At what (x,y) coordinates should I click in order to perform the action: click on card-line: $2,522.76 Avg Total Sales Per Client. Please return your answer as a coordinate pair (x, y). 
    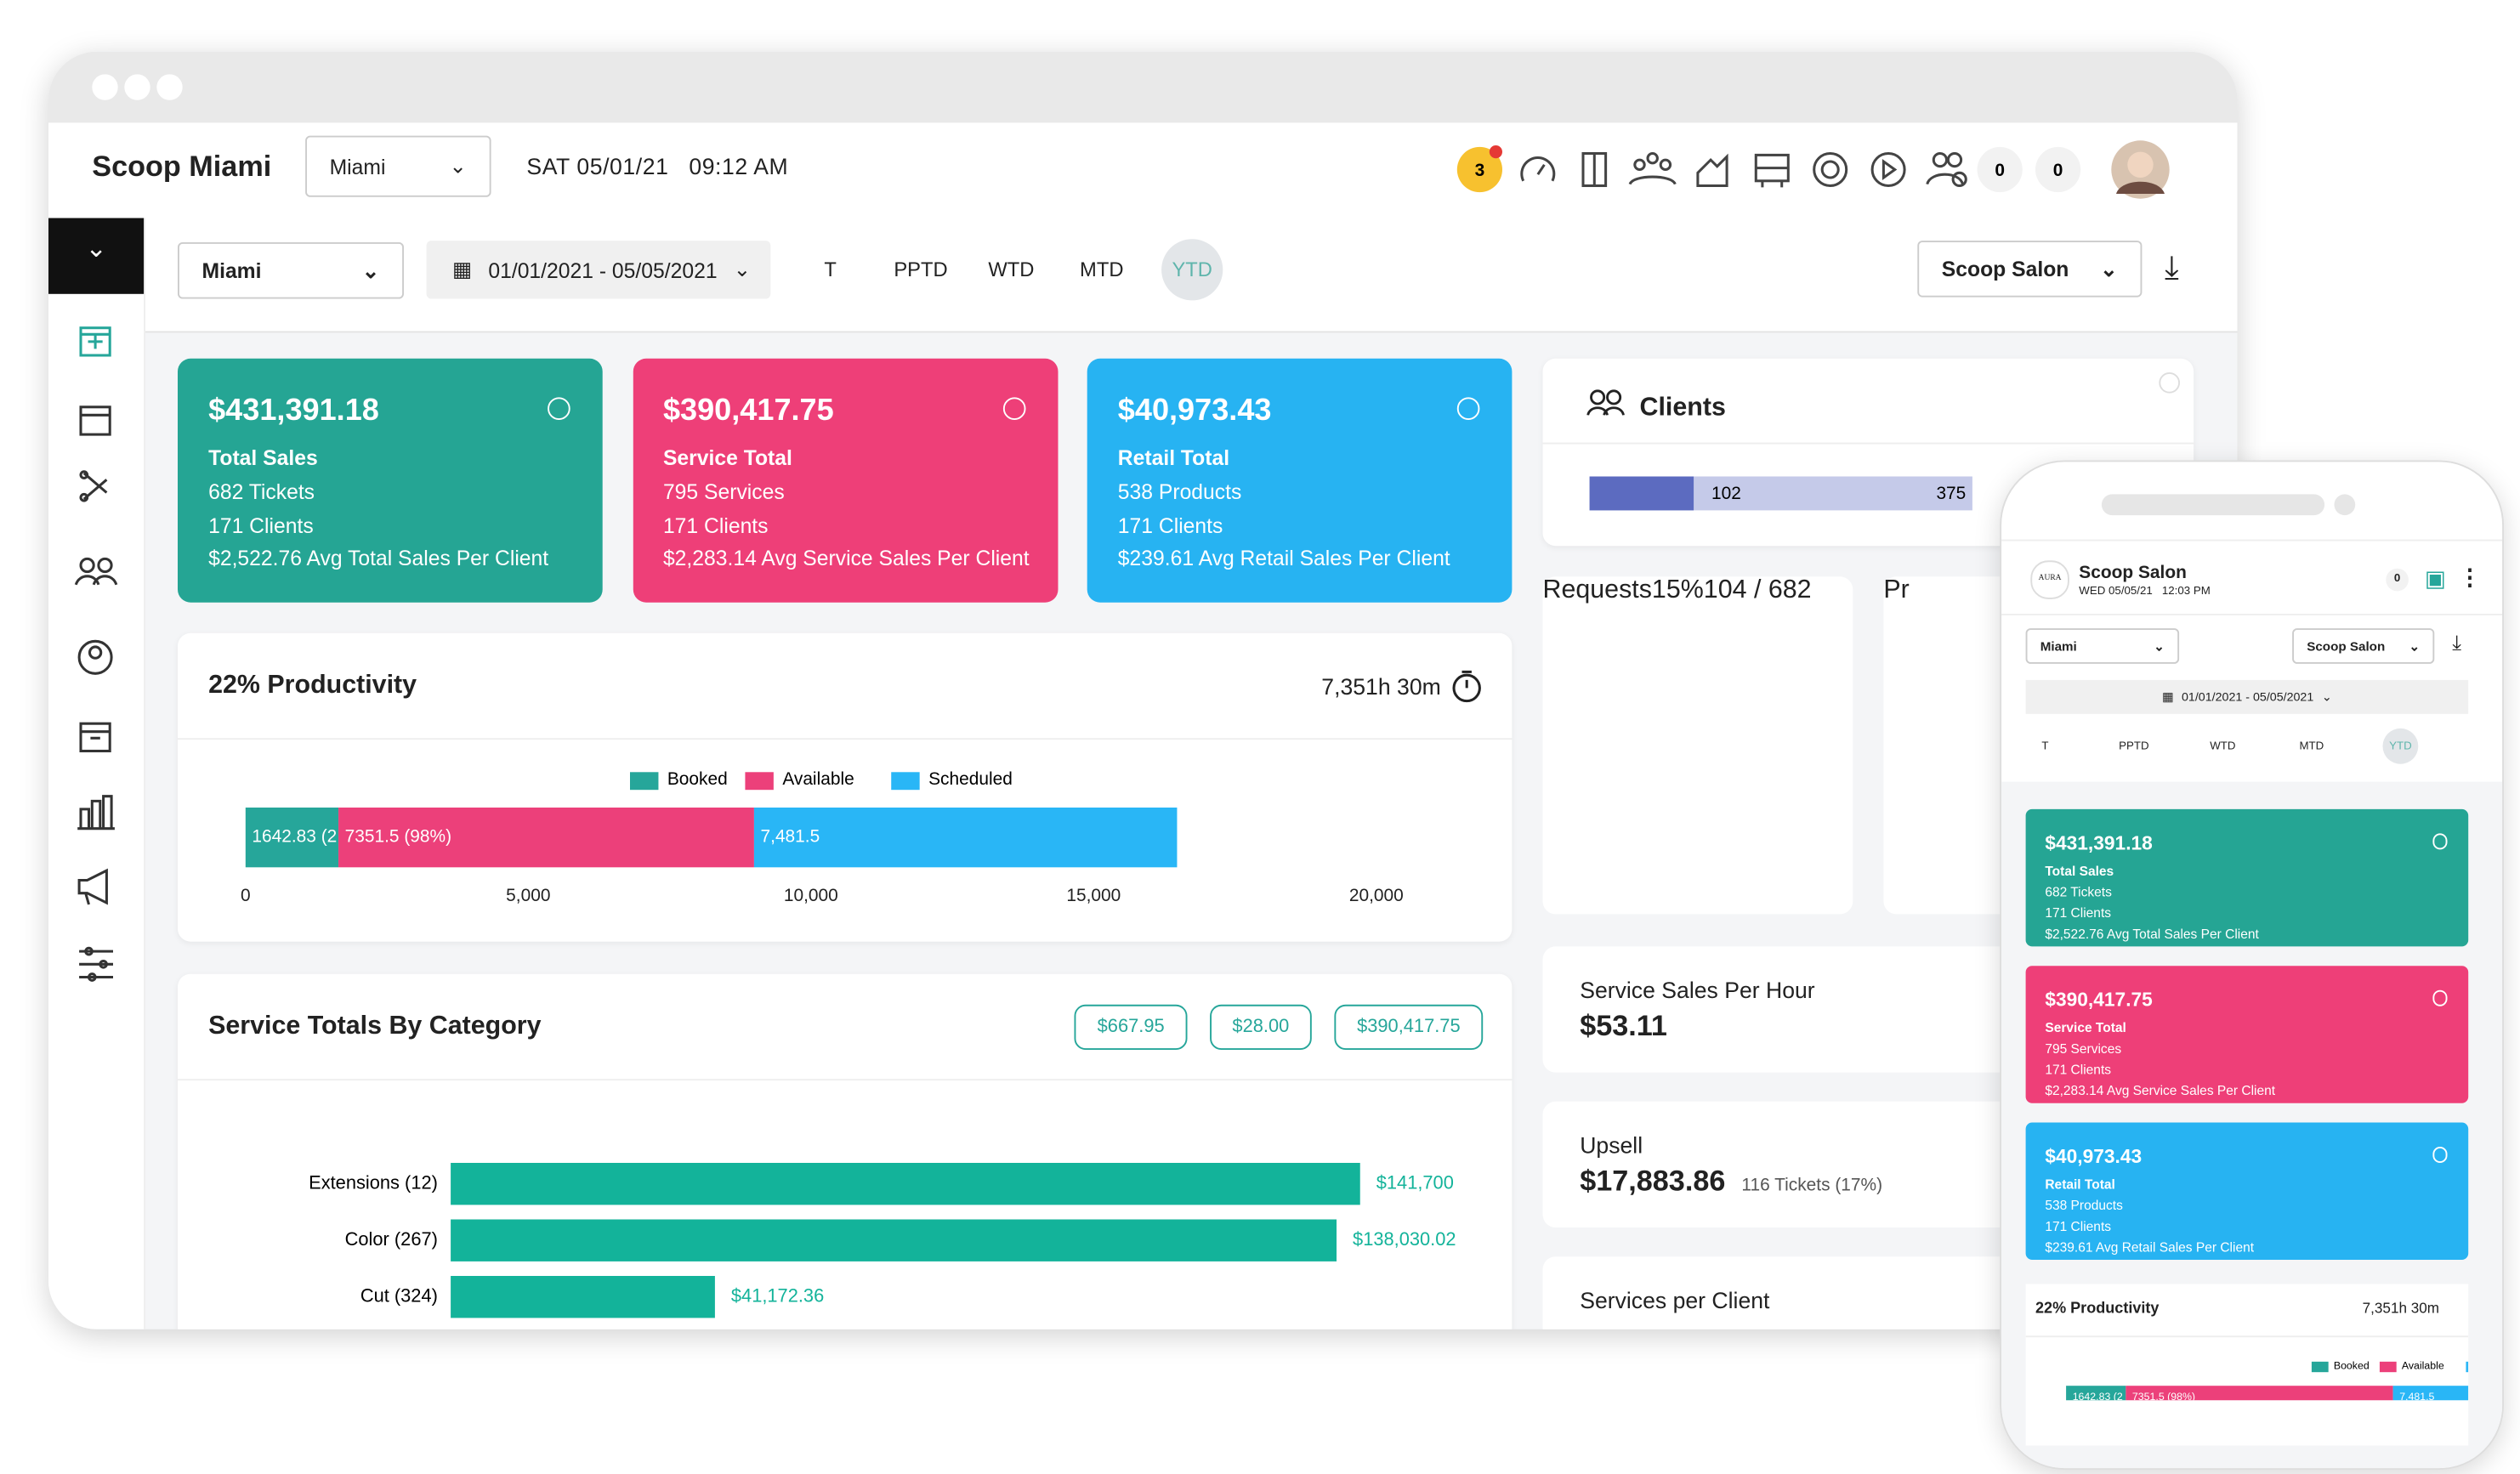
    Looking at the image, I should click on (2152, 935).